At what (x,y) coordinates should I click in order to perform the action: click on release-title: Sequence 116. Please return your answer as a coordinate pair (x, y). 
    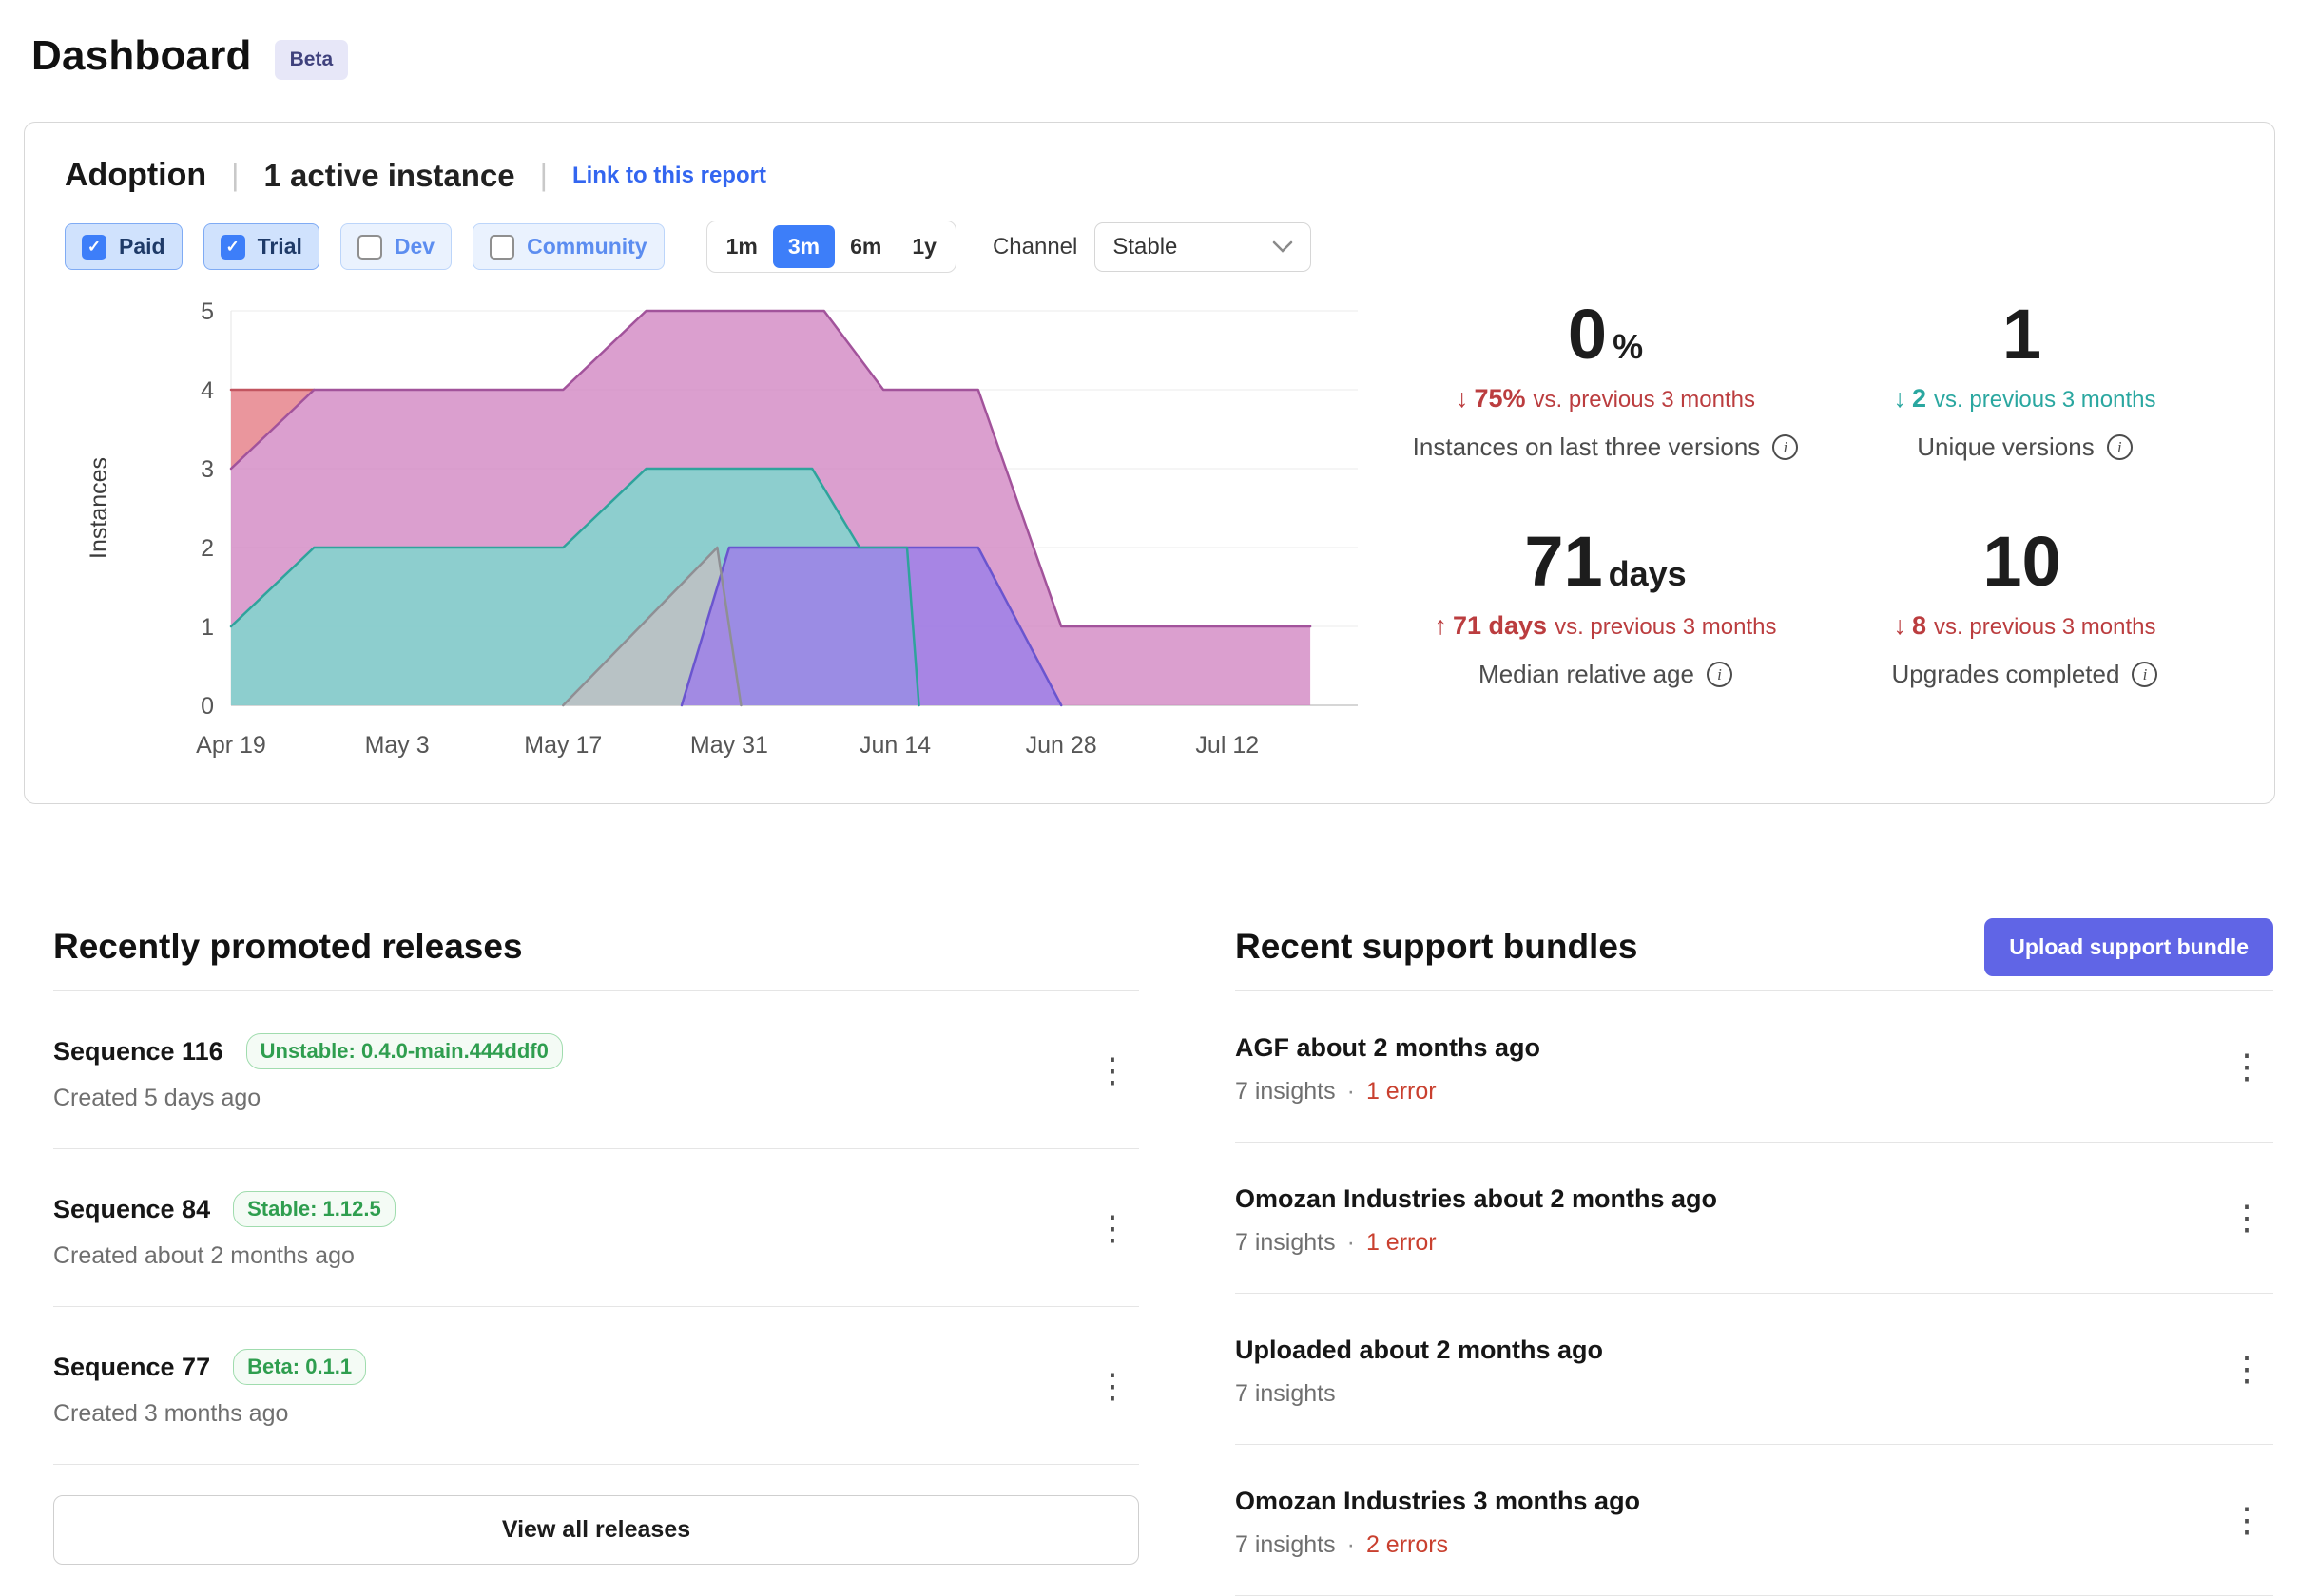
    Looking at the image, I should click on (138, 1051).